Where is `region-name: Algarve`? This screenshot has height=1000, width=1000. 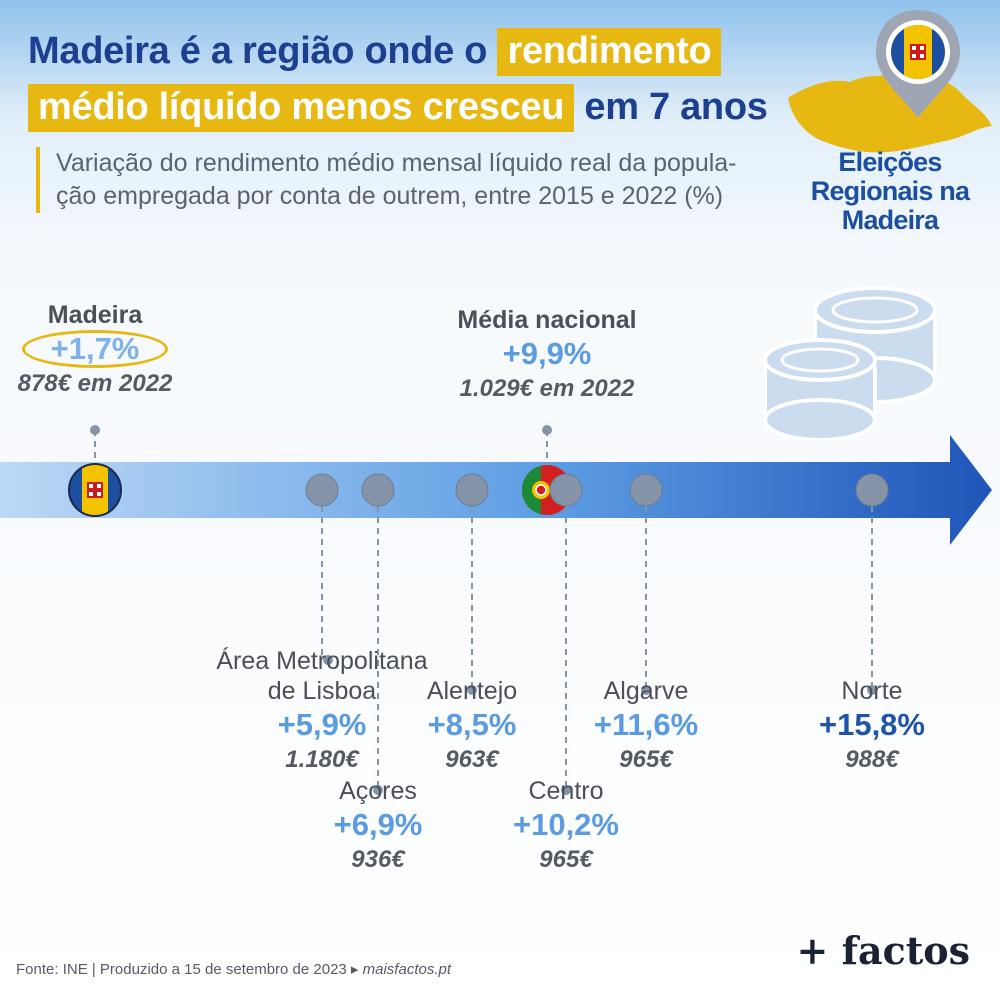 region-name: Algarve is located at coordinates (646, 691).